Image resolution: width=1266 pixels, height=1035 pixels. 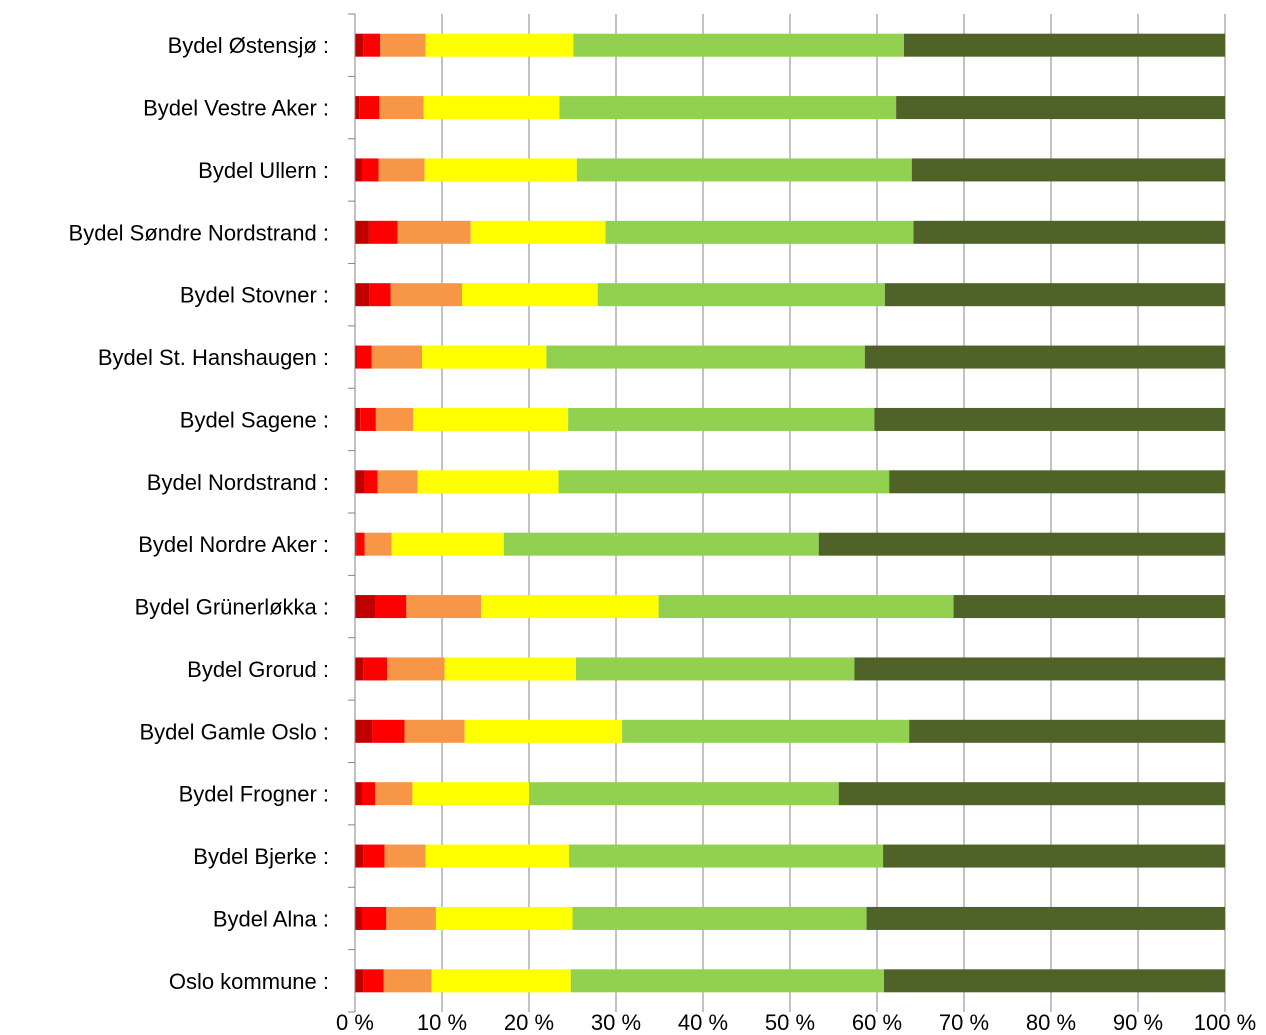 What do you see at coordinates (1138, 1022) in the screenshot?
I see `x-tick-label: 90 %` at bounding box center [1138, 1022].